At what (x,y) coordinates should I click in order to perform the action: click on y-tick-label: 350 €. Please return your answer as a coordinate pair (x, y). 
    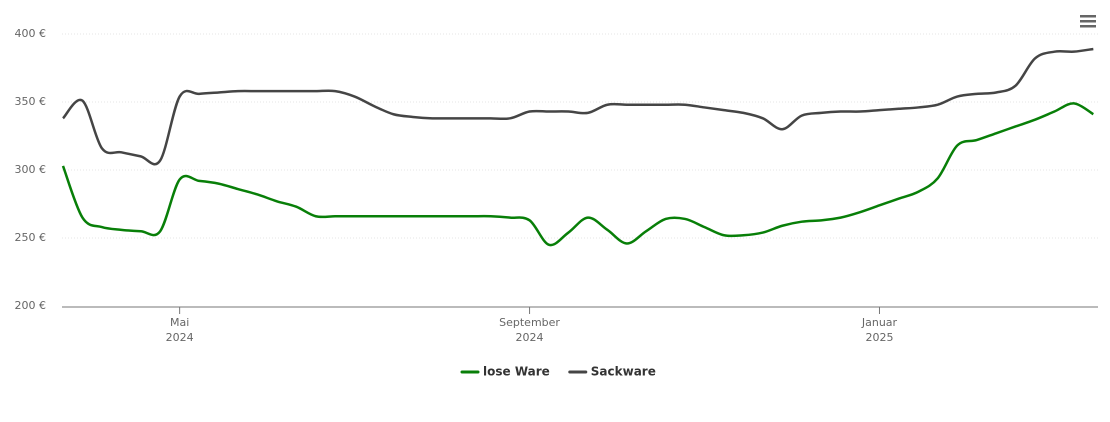
    Looking at the image, I should click on (31, 101).